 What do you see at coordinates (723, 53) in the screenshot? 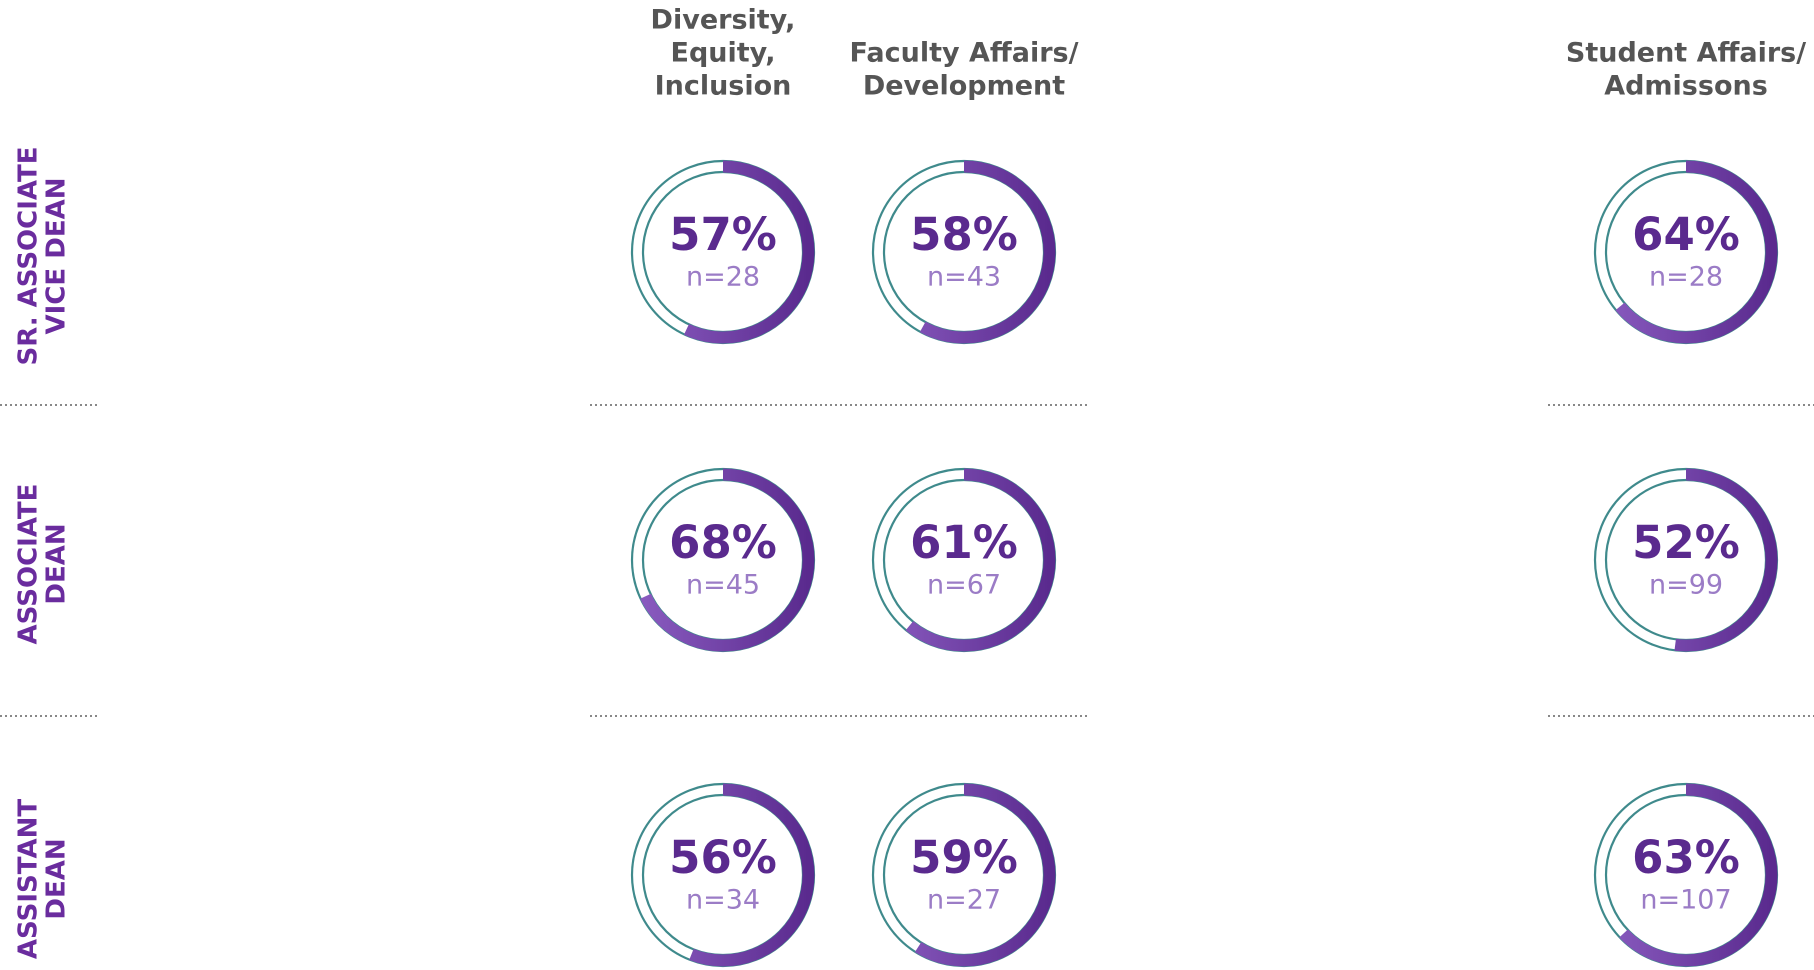
I see `column-header: Equity,` at bounding box center [723, 53].